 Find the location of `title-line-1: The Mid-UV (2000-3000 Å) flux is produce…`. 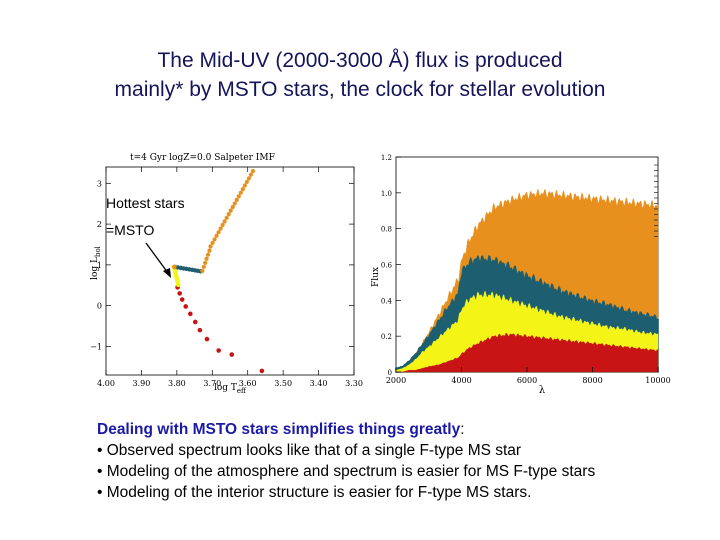

title-line-1: The Mid-UV (2000-3000 Å) flux is produce… is located at coordinates (360, 60).